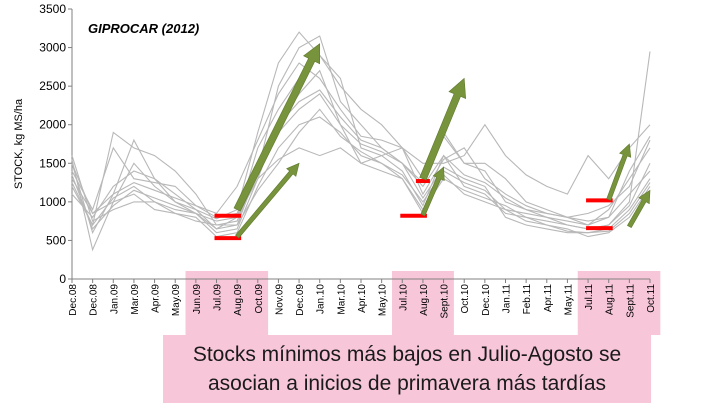 This screenshot has height=413, width=707. I want to click on x-tick-label: Feb.11, so click(527, 299).